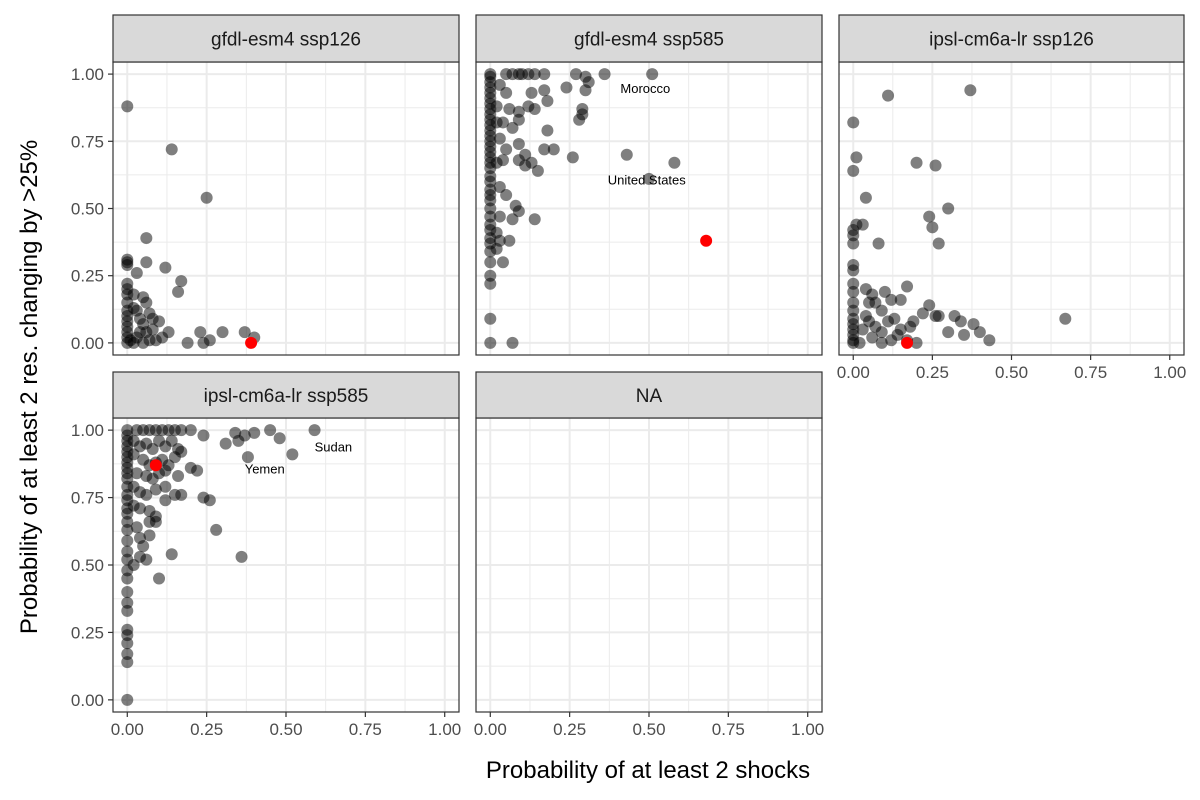  What do you see at coordinates (647, 179) in the screenshot?
I see `point-label-united-states: United States` at bounding box center [647, 179].